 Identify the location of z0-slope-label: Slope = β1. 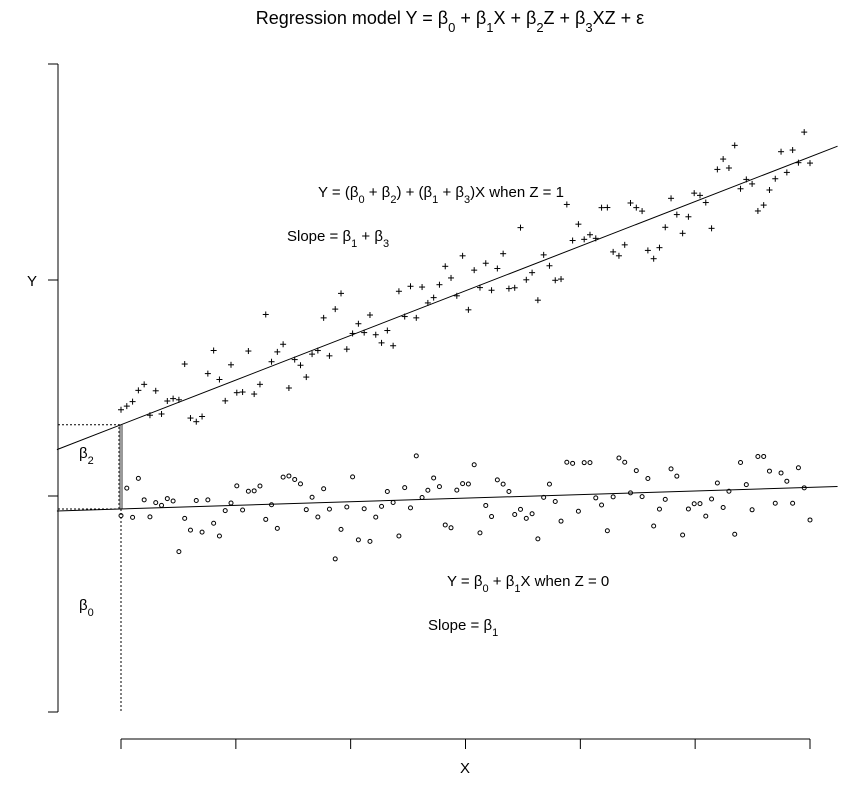
(463, 628).